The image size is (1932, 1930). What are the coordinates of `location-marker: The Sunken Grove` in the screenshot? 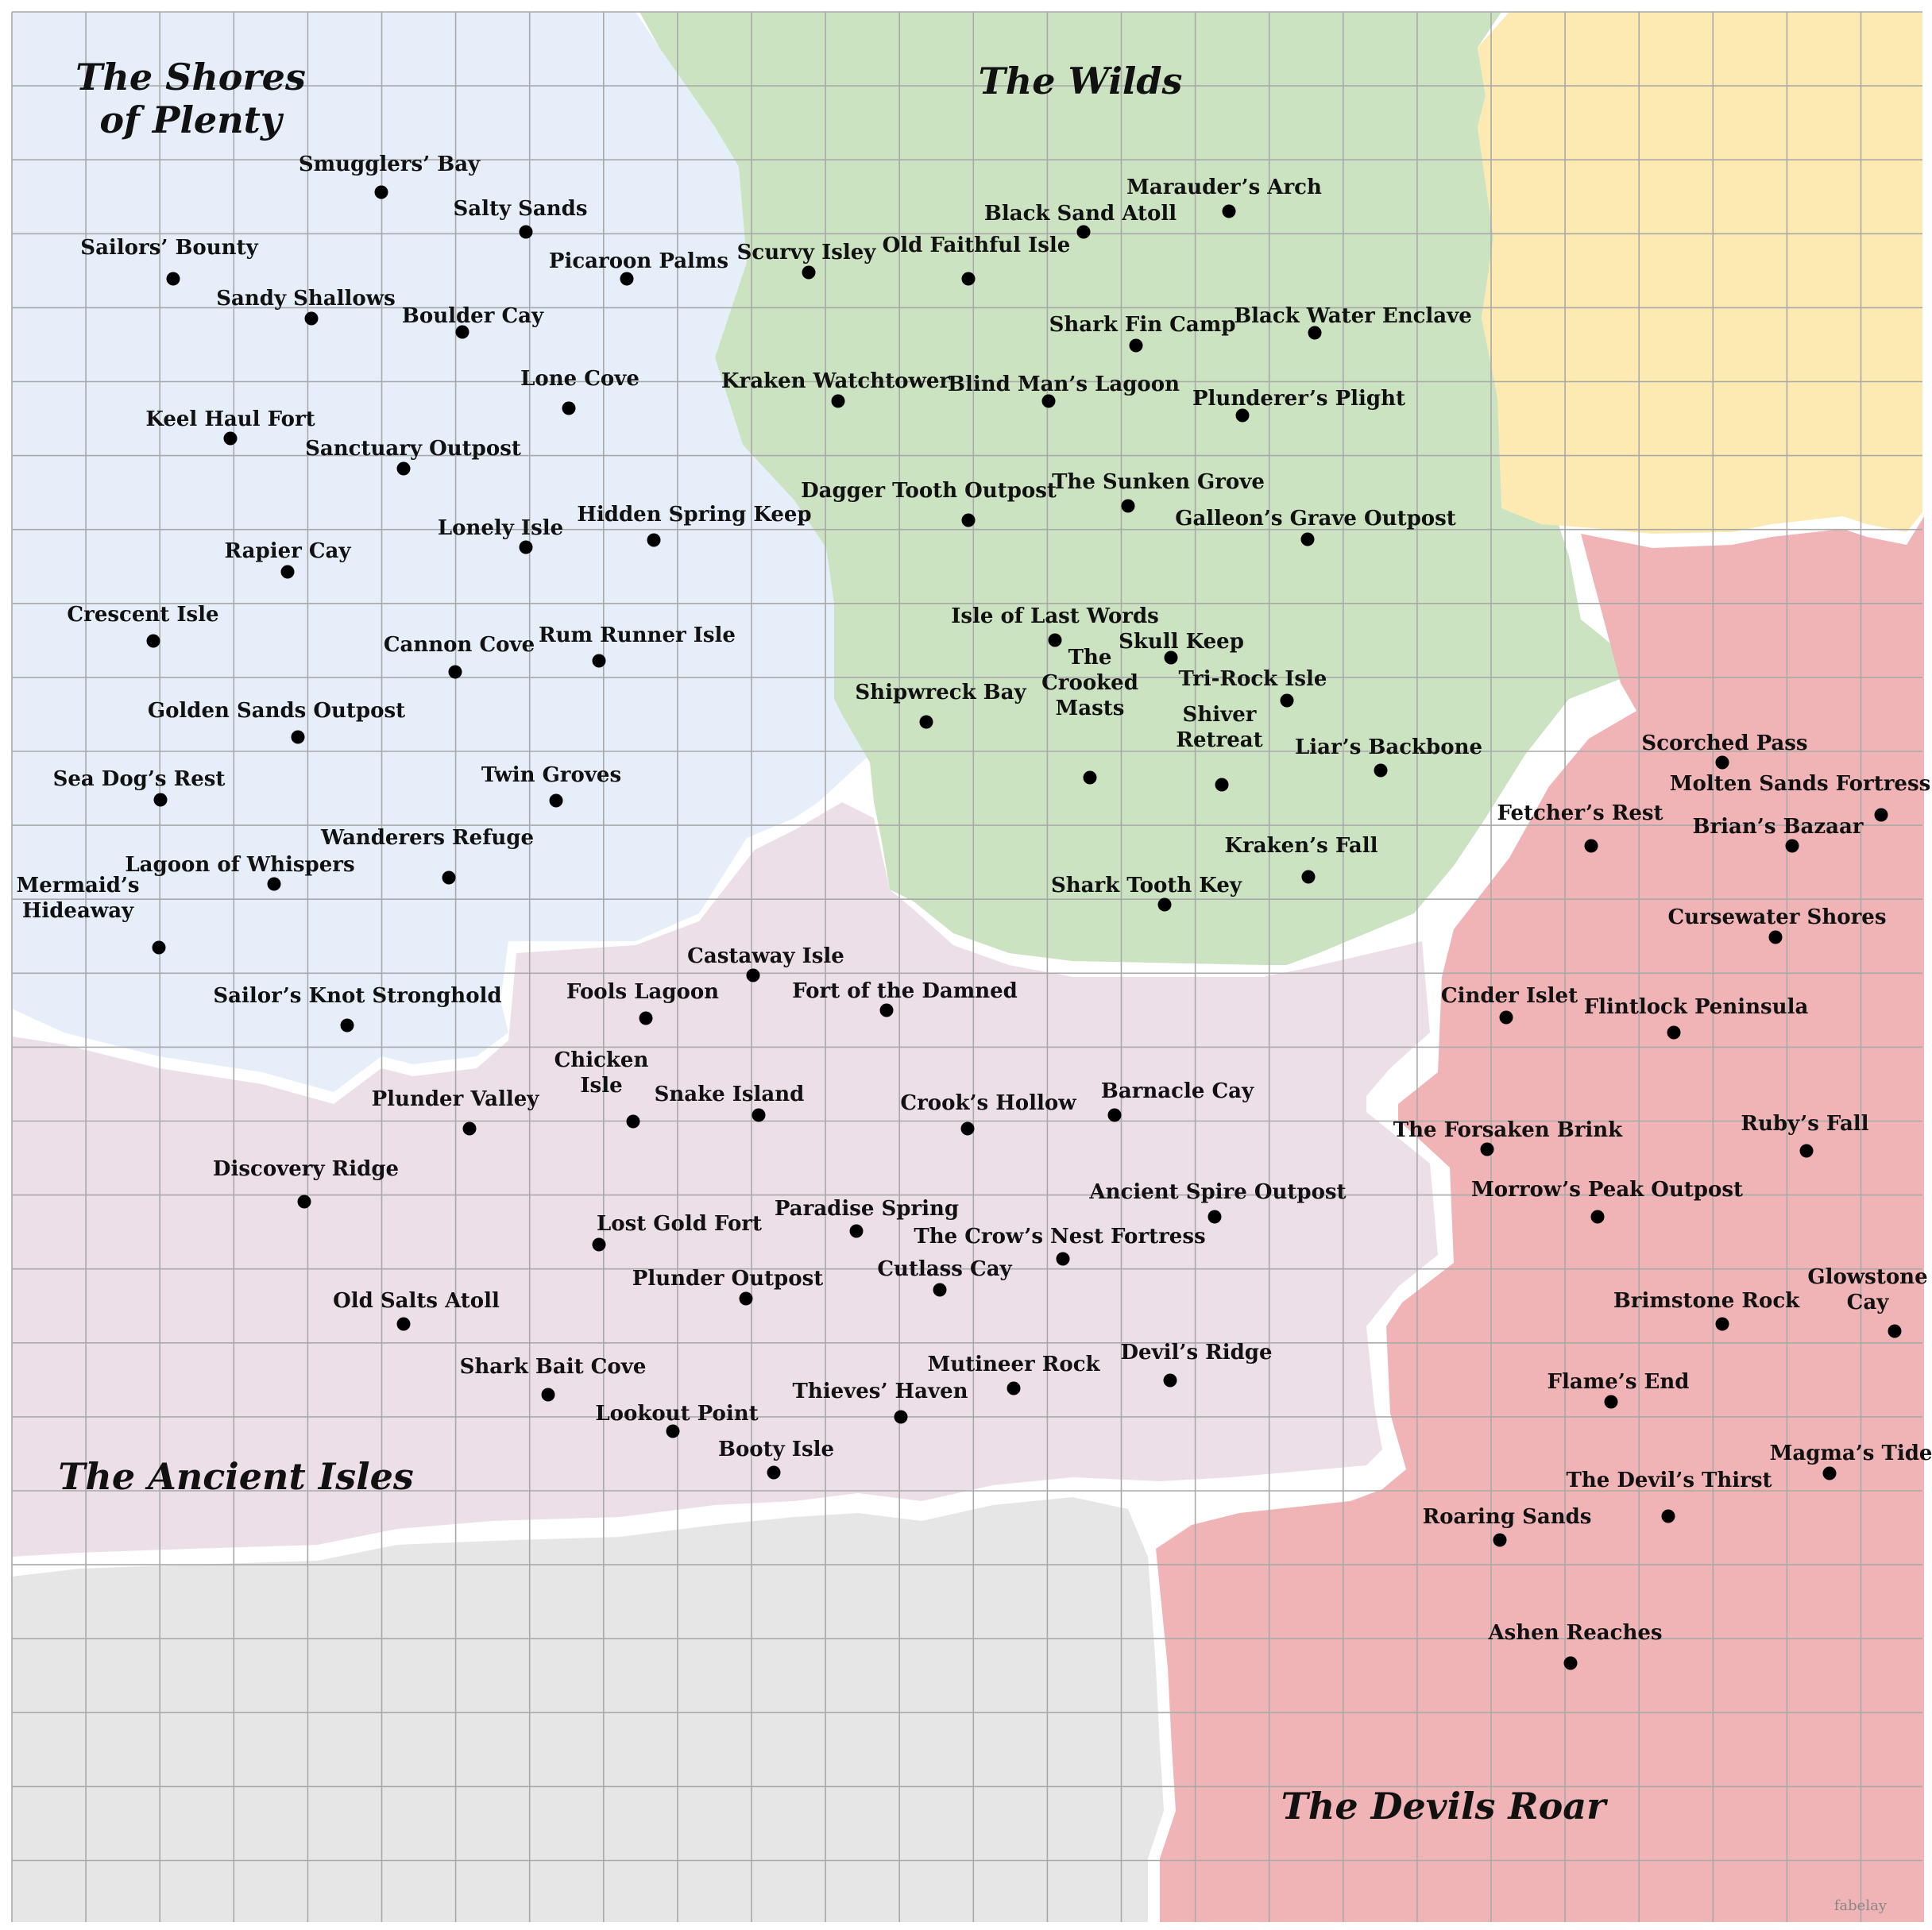 It's located at (1159, 492).